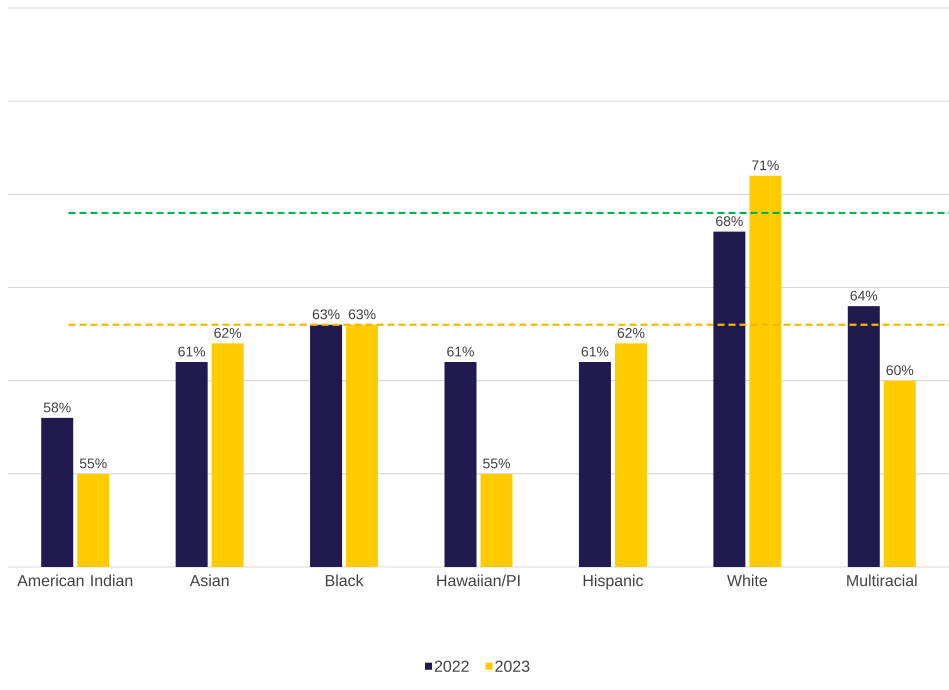  Describe the element at coordinates (345, 580) in the screenshot. I see `x-tick-label: Black` at that location.